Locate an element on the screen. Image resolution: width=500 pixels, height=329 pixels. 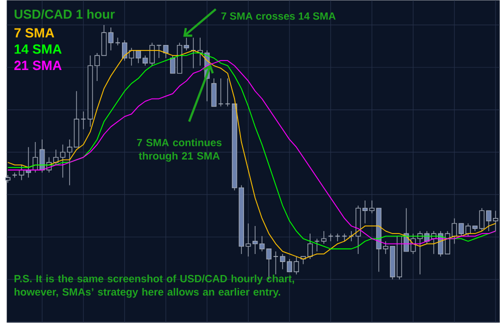
text: 7 SMA is located at coordinates (34, 33).